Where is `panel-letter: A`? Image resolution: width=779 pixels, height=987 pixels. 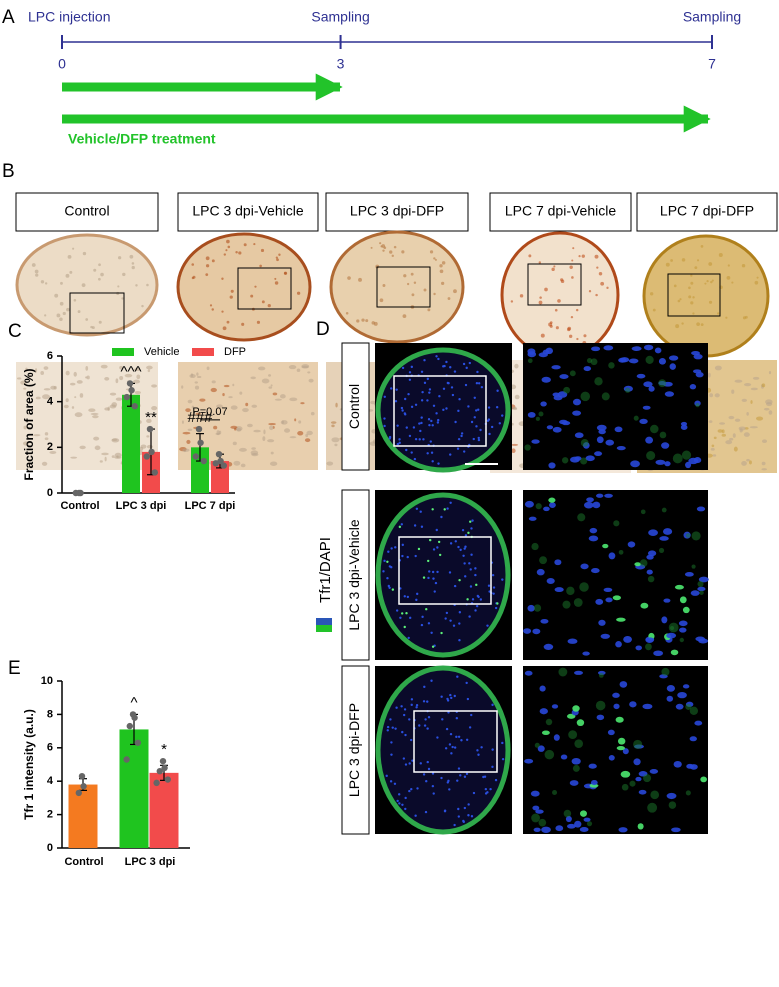
panel-letter: A is located at coordinates (8, 17).